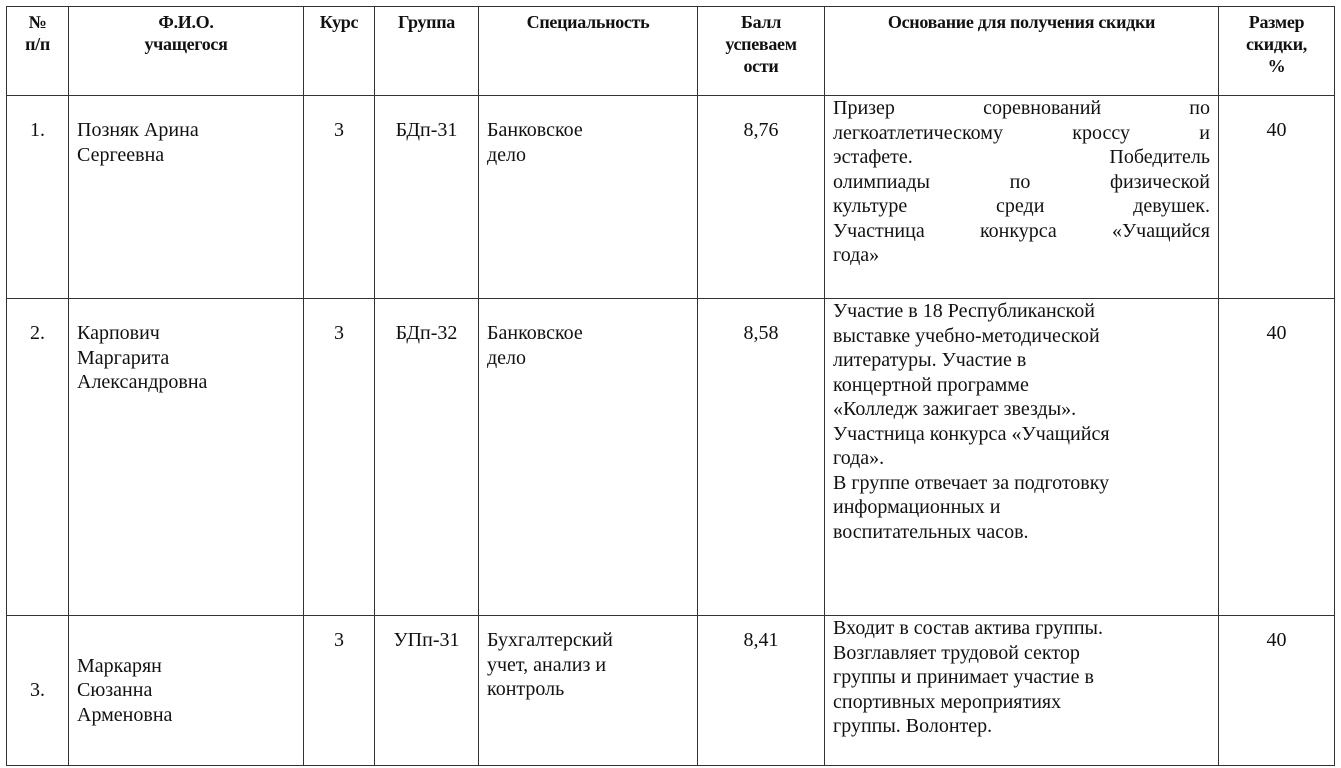 This screenshot has width=1341, height=768. What do you see at coordinates (186, 197) in the screenshot?
I see `cell-name: Позняк Арина Сергеевна` at bounding box center [186, 197].